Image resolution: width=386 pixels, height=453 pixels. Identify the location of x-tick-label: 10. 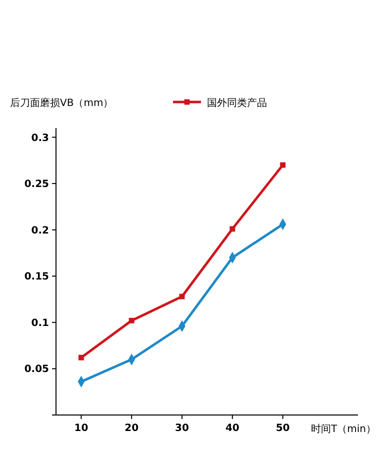
(81, 428).